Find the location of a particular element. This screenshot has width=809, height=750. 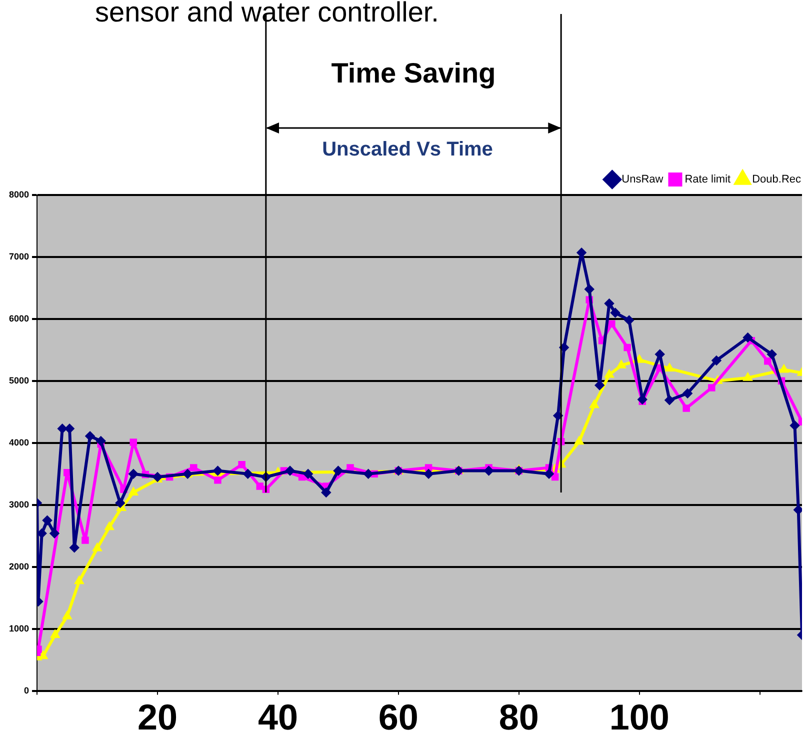

chart-title: Unscaled Vs Time is located at coordinates (407, 149).